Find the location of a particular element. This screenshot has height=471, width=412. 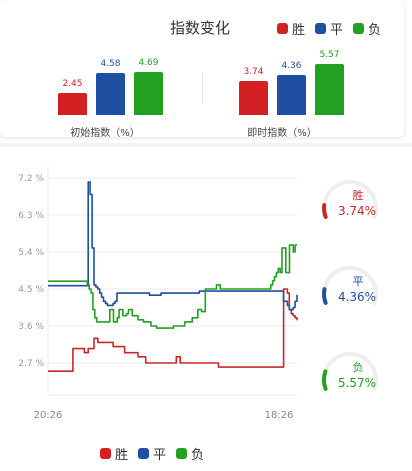

gauge-draw is located at coordinates (350, 285).